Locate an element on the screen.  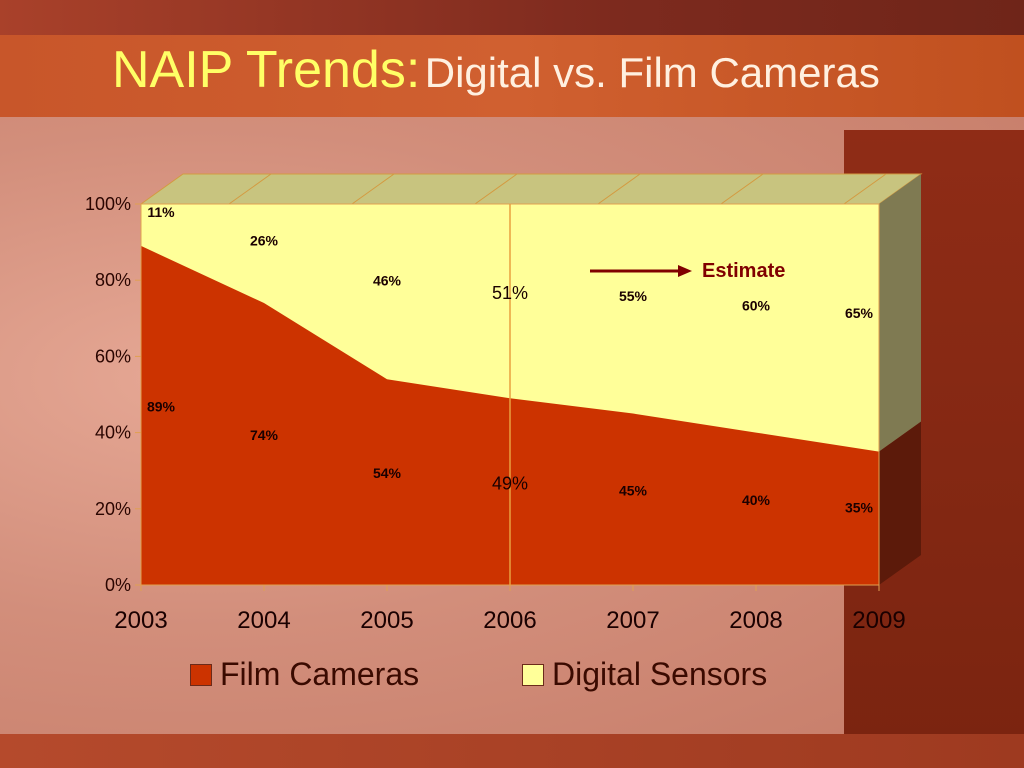
data-label-digital: 11% is located at coordinates (161, 212).